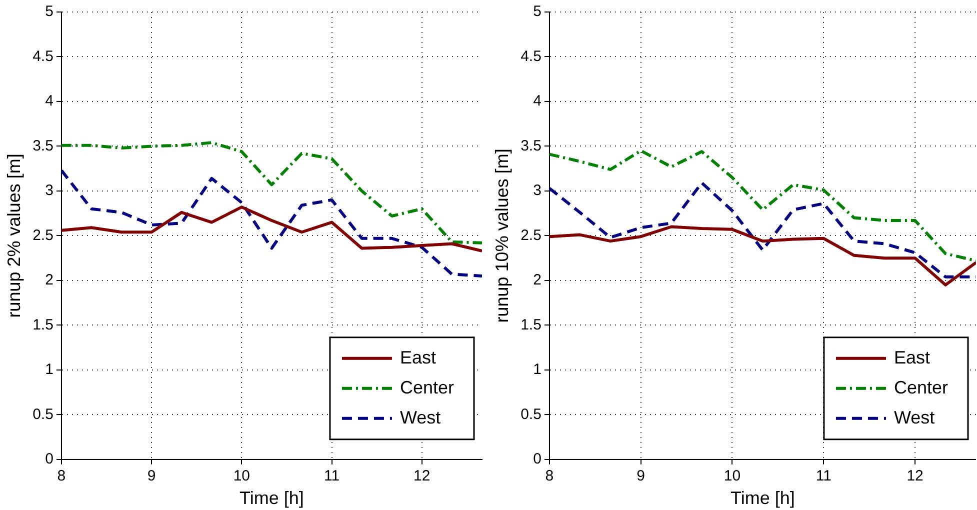 The width and height of the screenshot is (977, 510). Describe the element at coordinates (14, 236) in the screenshot. I see `y-axis-title: runup 2% values [m]` at that location.